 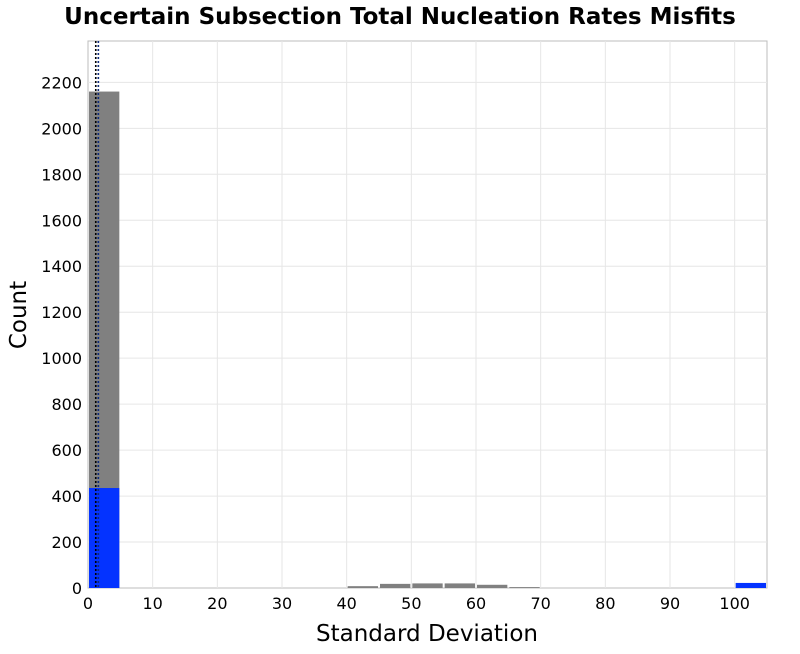 I want to click on y-tick-label: 600, so click(x=66, y=450).